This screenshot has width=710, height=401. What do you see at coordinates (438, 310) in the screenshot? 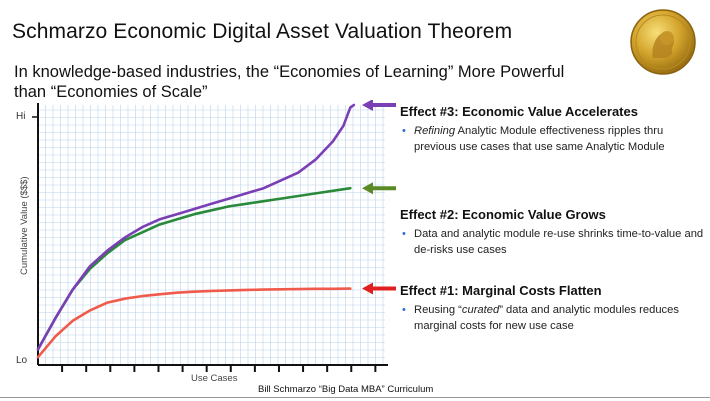
I see `effect-1-text-pre: Reusing “` at bounding box center [438, 310].